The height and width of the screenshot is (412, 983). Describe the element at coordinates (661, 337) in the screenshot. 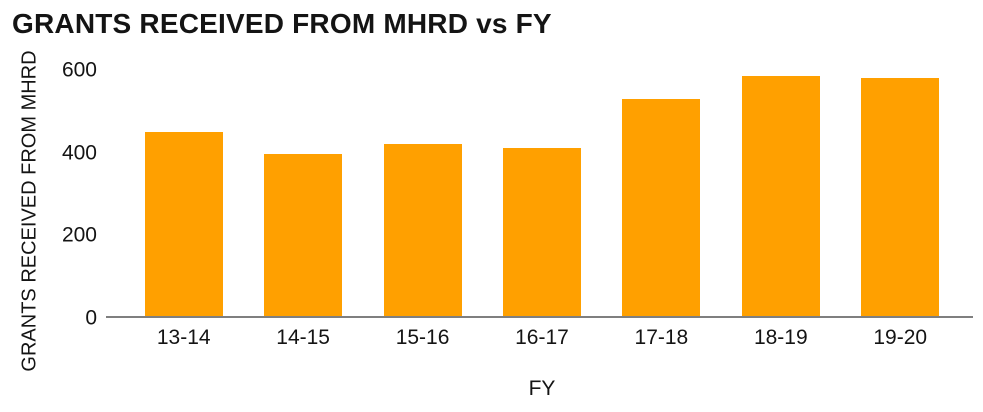

I see `x-tick-label: 17-18` at that location.